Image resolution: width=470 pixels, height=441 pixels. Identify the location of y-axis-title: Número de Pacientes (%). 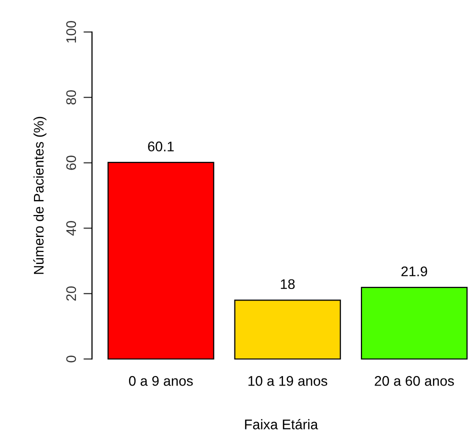
(39, 195).